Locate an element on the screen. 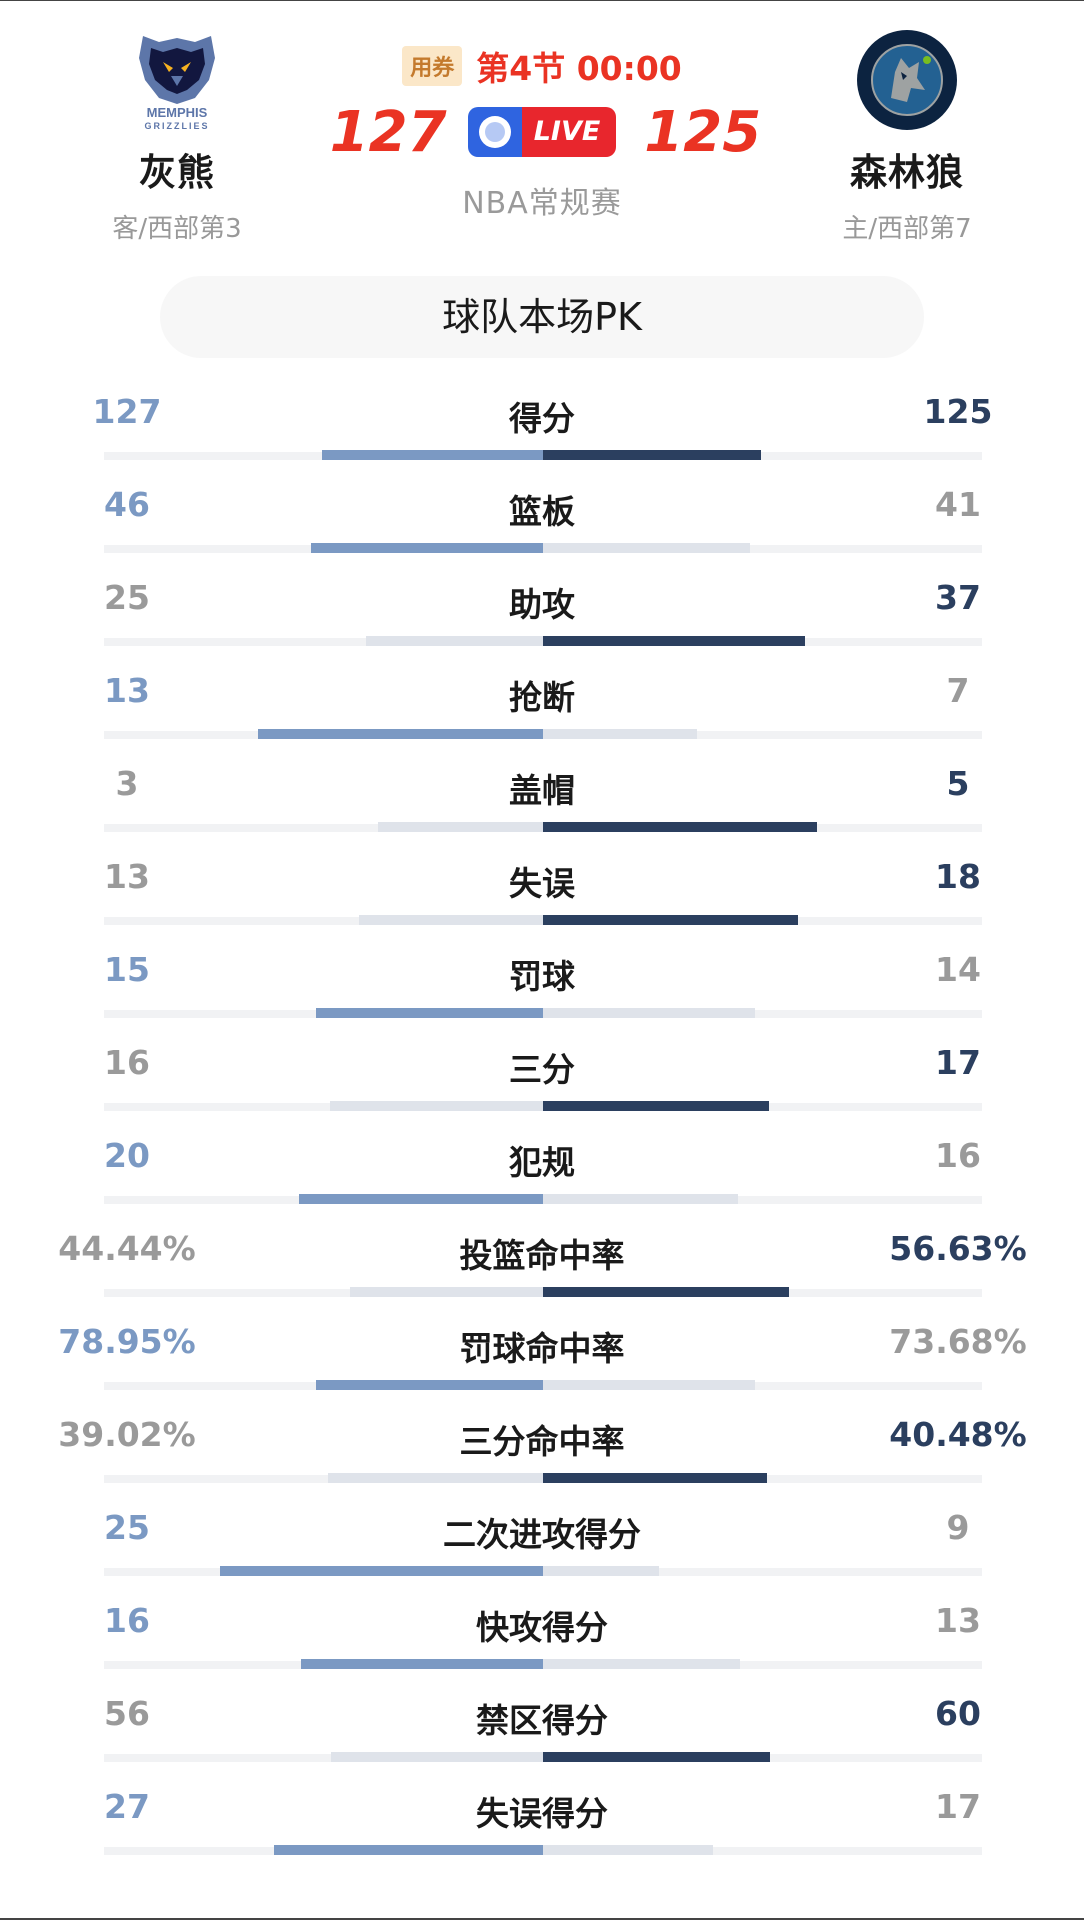 The width and height of the screenshot is (1084, 1920). stat-row: 44.44% 投篮命中率 56.63% is located at coordinates (542, 1275).